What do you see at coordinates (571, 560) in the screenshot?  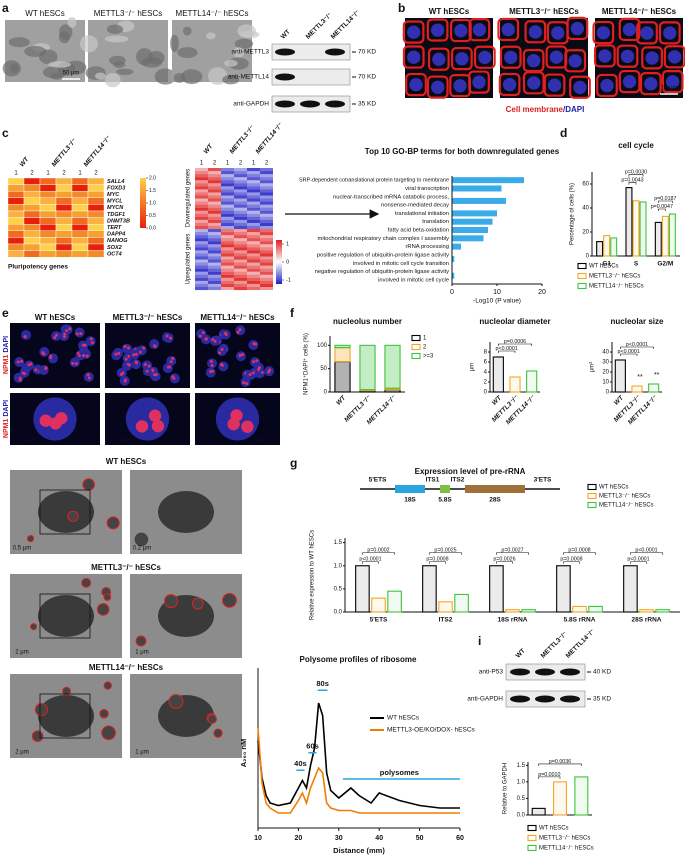 I see `p-value: p=0.0008` at bounding box center [571, 560].